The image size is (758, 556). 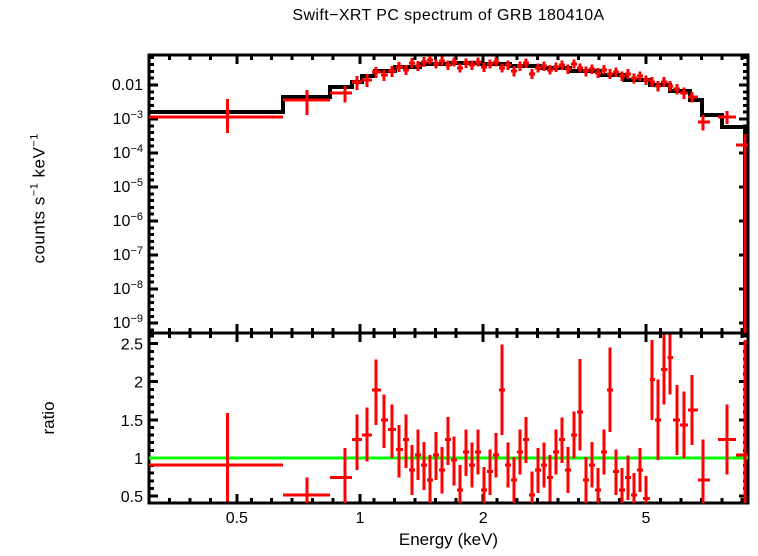 What do you see at coordinates (138, 459) in the screenshot?
I see `ratio-y-tick-label: 1` at bounding box center [138, 459].